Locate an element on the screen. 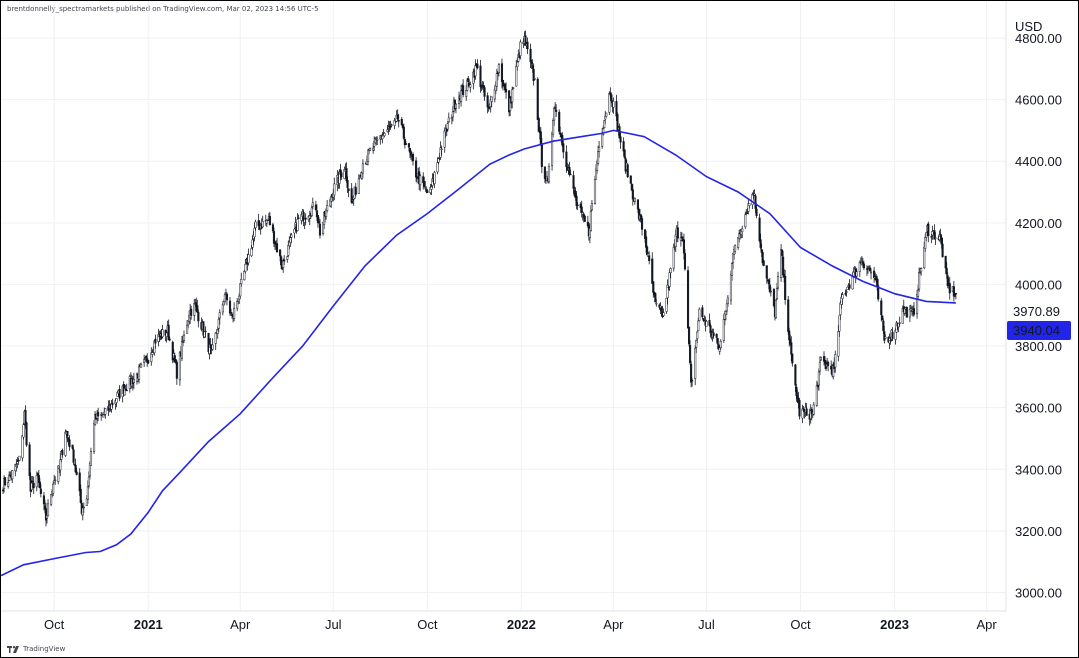 This screenshot has height=658, width=1079. y-tick-label: 4400.00 is located at coordinates (1038, 161).